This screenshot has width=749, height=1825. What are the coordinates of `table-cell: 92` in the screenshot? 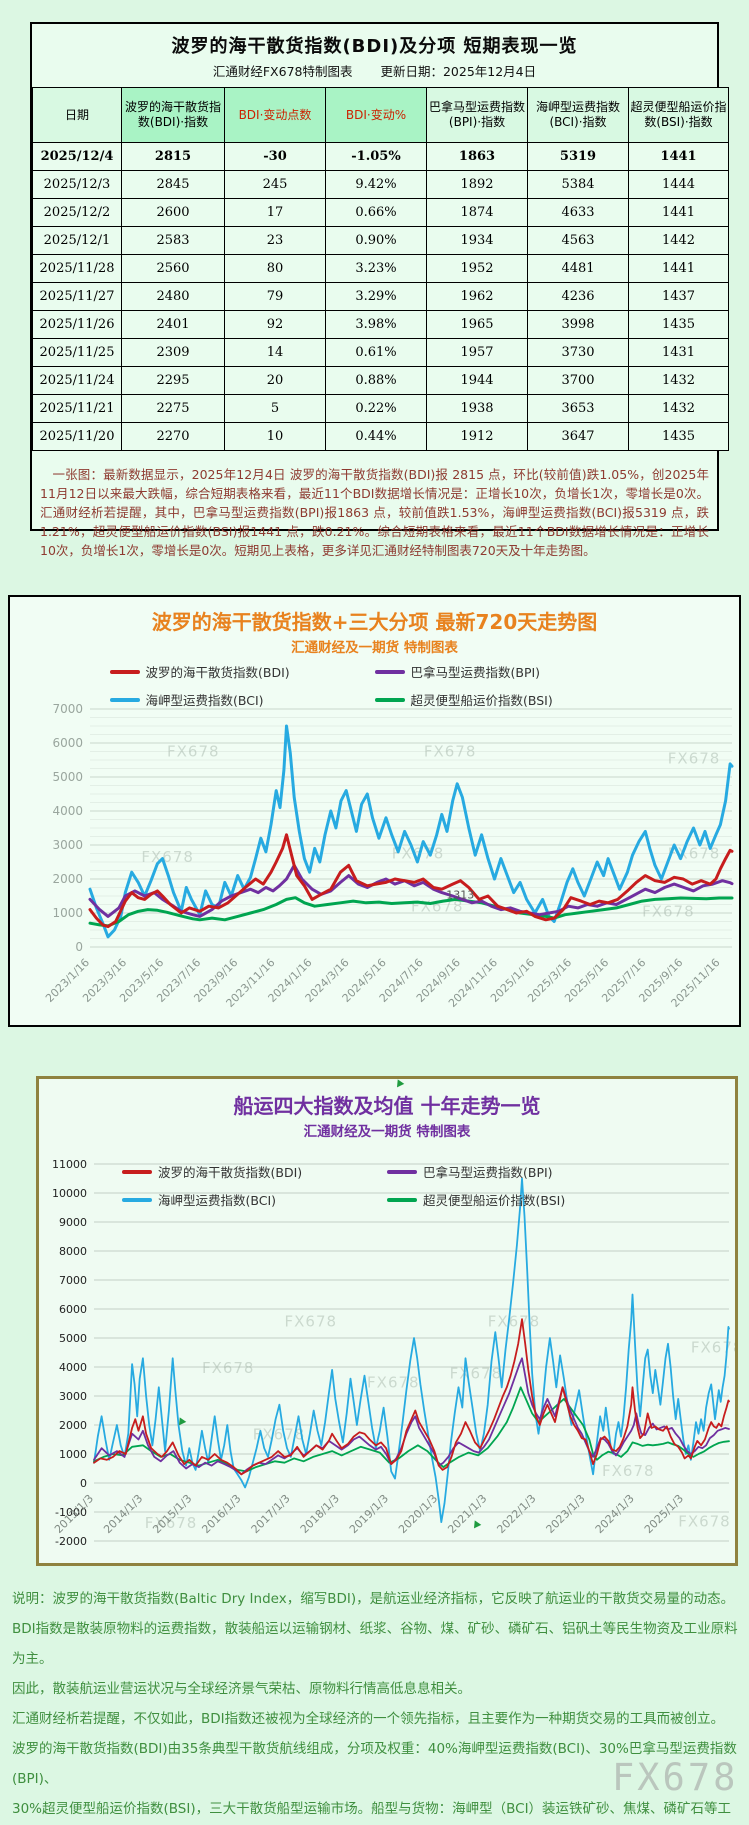 It's located at (275, 324).